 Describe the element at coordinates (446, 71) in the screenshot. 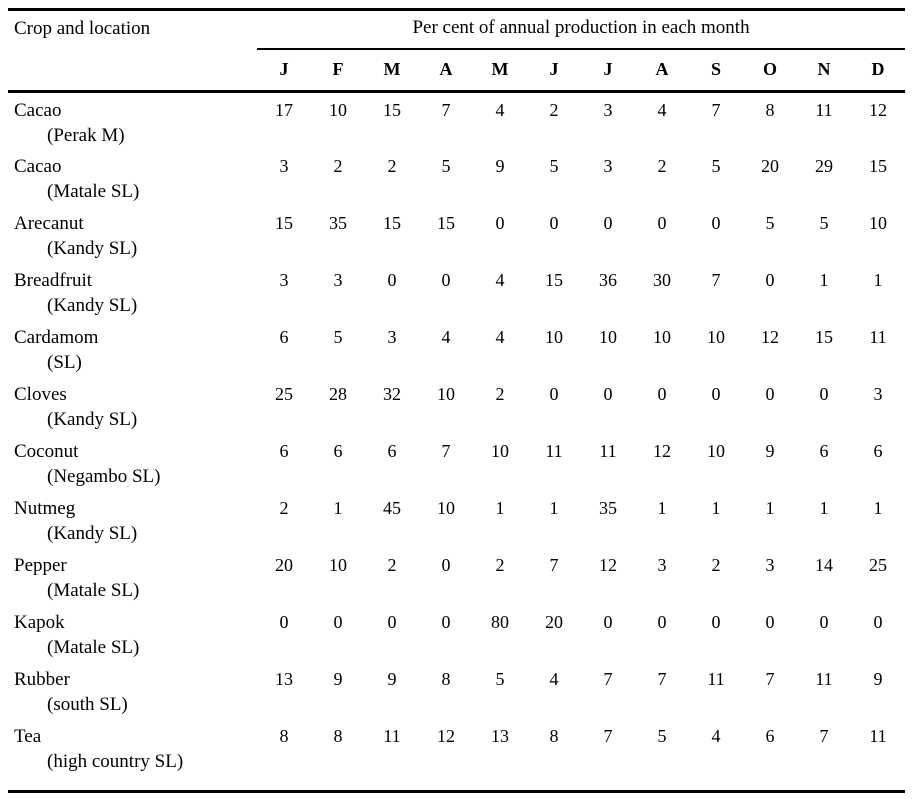

I see `month-header: A` at that location.